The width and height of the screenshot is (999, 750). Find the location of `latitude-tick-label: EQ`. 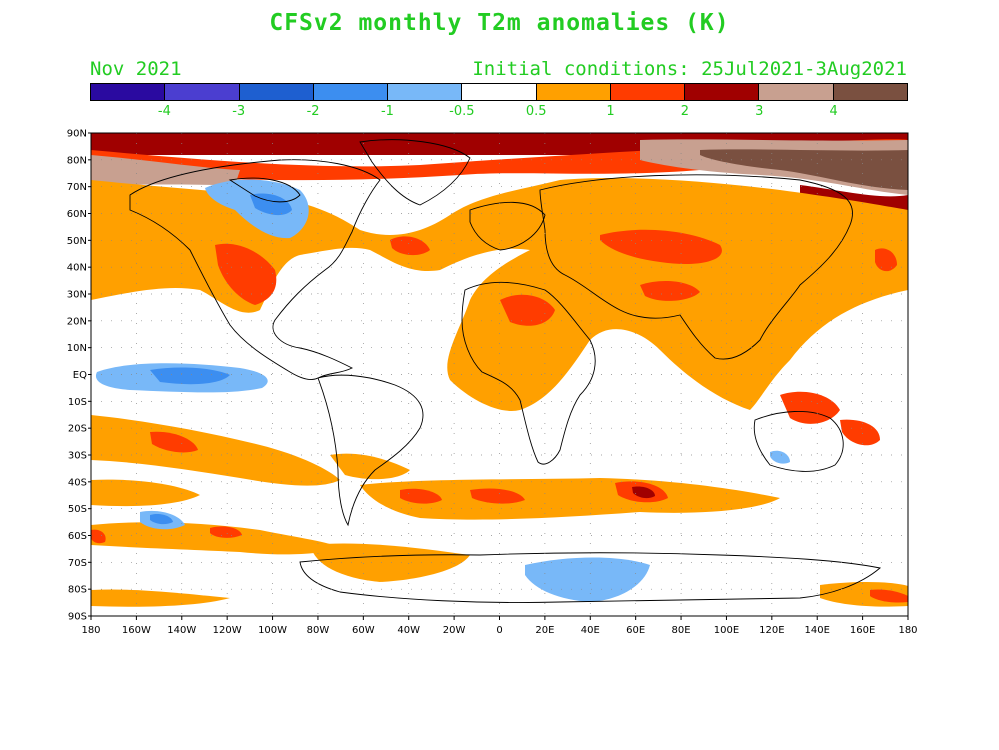

latitude-tick-label: EQ is located at coordinates (80, 375).